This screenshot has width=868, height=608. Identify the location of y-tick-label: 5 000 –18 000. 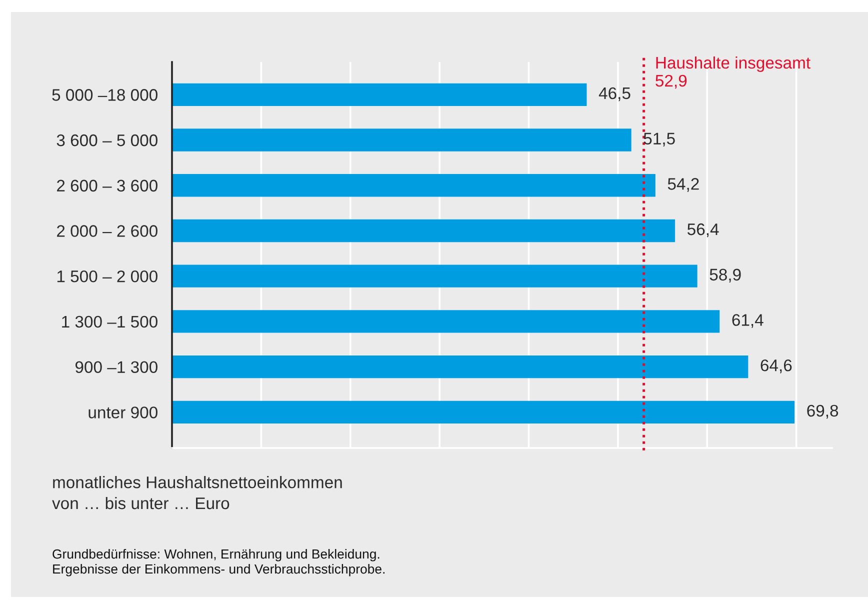
(105, 95).